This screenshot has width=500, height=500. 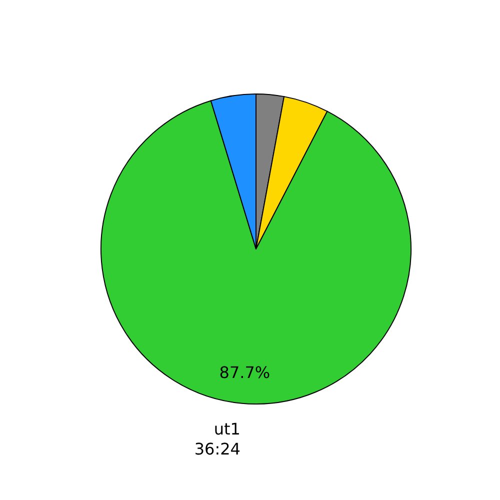 What do you see at coordinates (244, 372) in the screenshot?
I see `data-label: 87.7%` at bounding box center [244, 372].